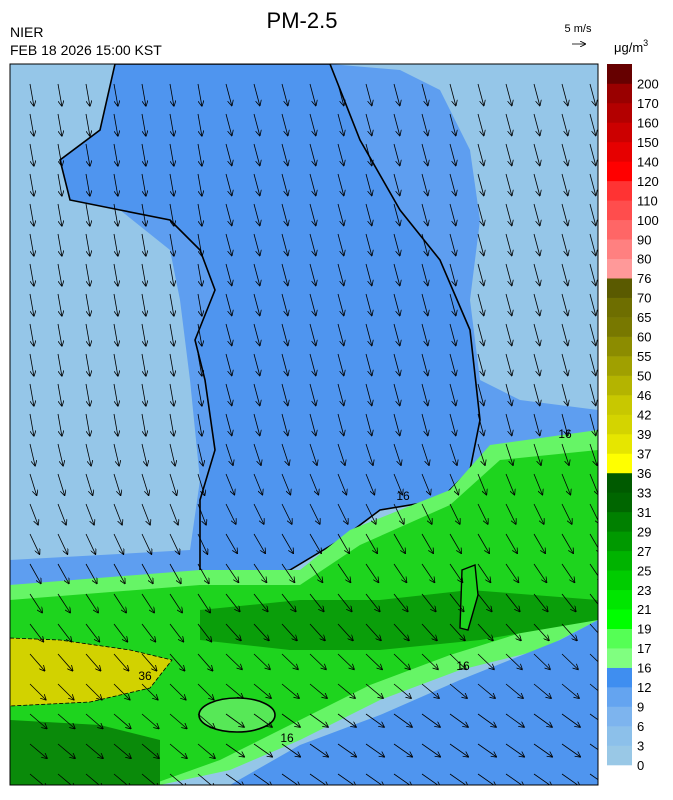  Describe the element at coordinates (644, 415) in the screenshot. I see `colorbar-label: 42` at that location.